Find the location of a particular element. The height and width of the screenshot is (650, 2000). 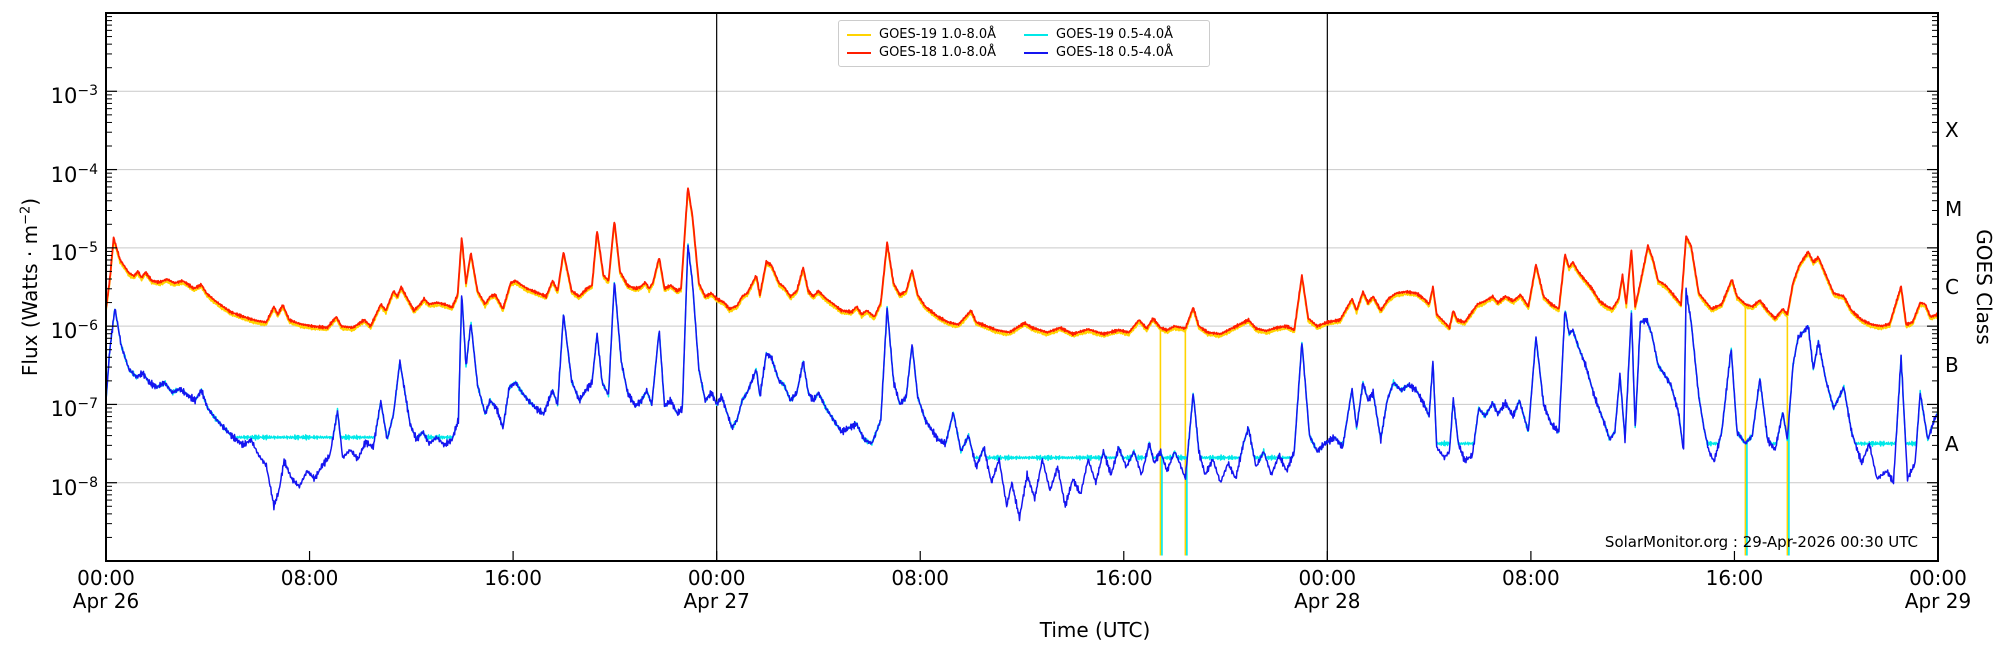

y-tick-label: 10⁻⁵ is located at coordinates (74, 252).